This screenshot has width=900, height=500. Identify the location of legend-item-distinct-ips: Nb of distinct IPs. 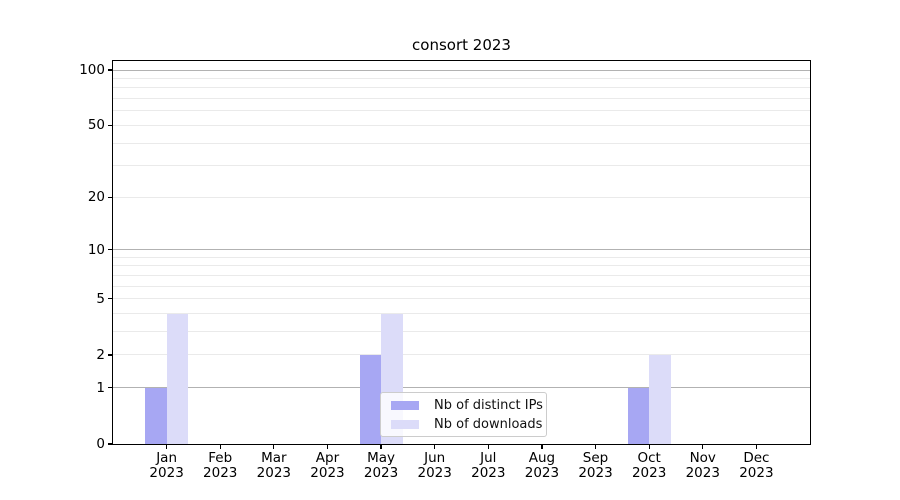
(466, 405).